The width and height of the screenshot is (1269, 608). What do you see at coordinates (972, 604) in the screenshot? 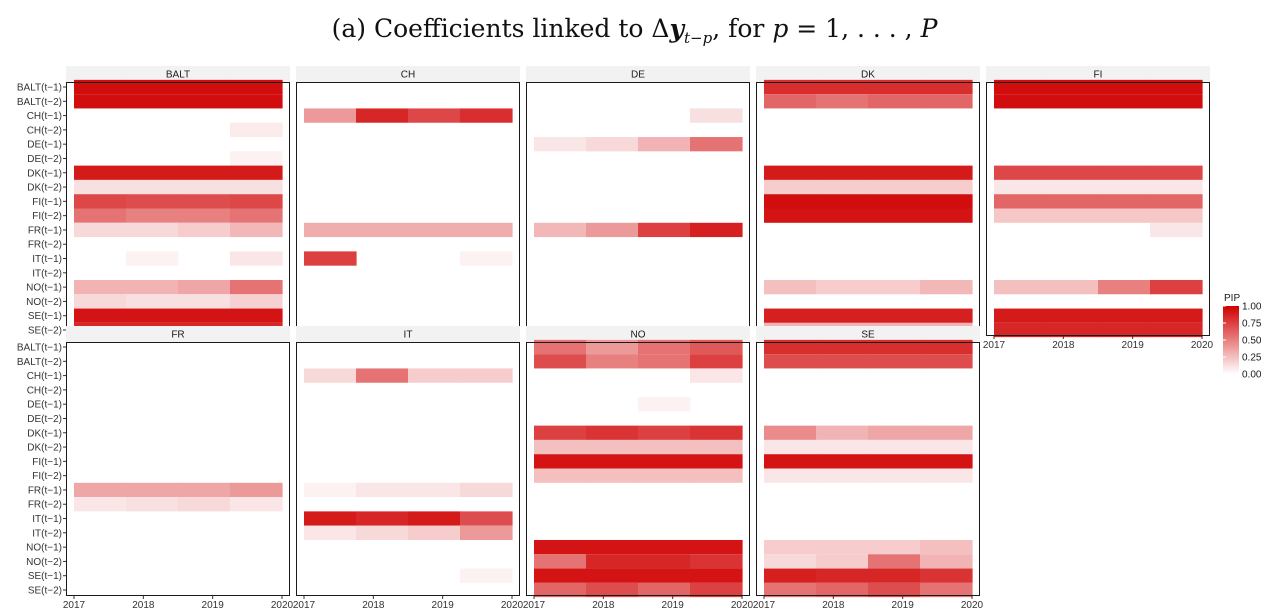
I see `x-tick-label: 2020` at bounding box center [972, 604].